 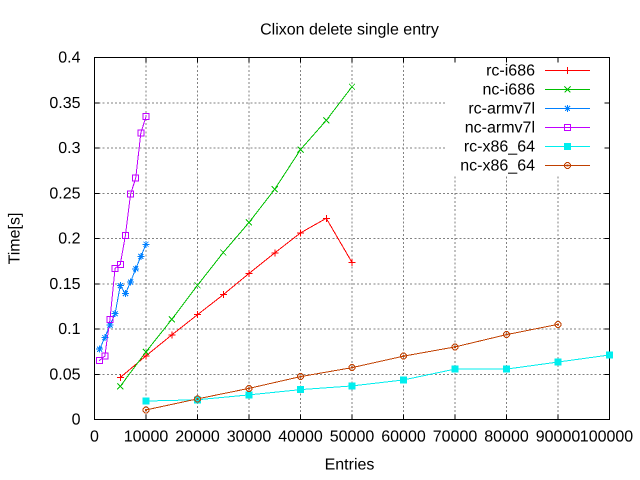 What do you see at coordinates (403, 437) in the screenshot?
I see `svg-text: 60000` at bounding box center [403, 437].